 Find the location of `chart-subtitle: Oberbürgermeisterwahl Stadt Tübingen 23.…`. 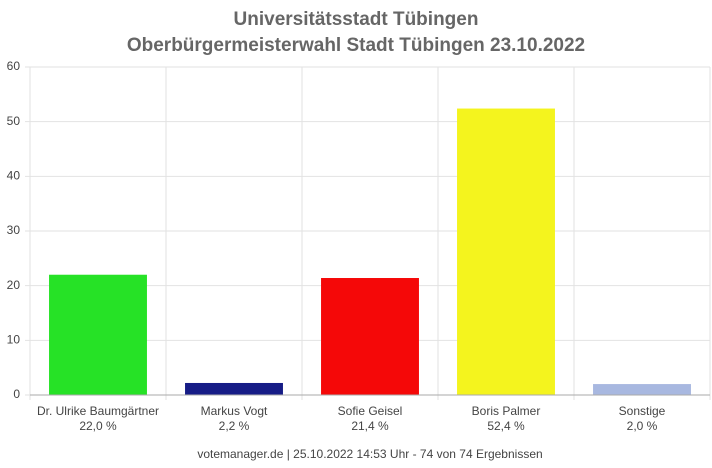

chart-subtitle: Oberbürgermeisterwahl Stadt Tübingen 23.… is located at coordinates (356, 45).